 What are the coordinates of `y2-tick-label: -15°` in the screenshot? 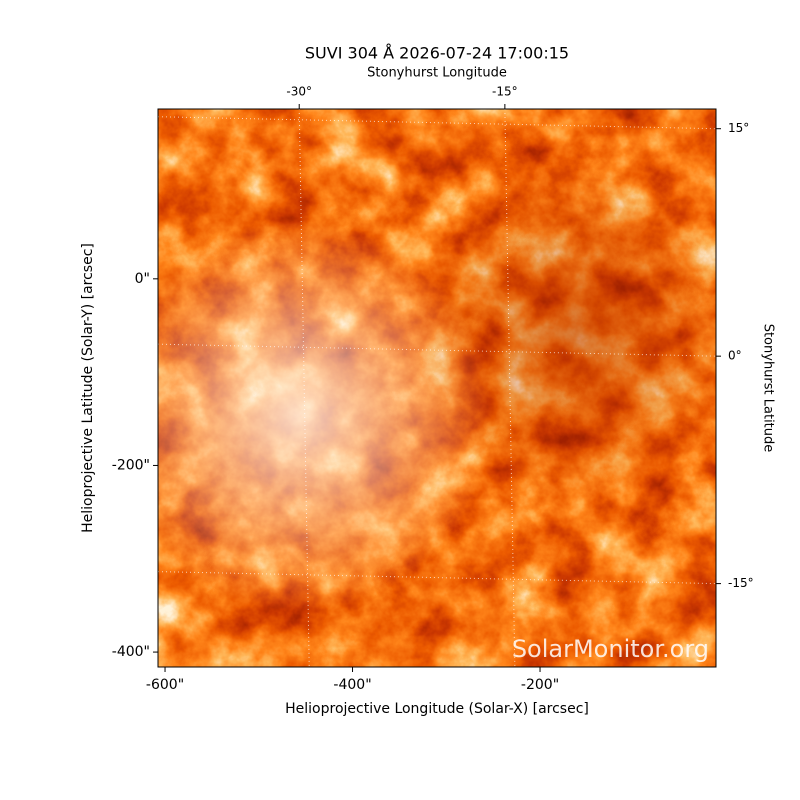 It's located at (741, 583).